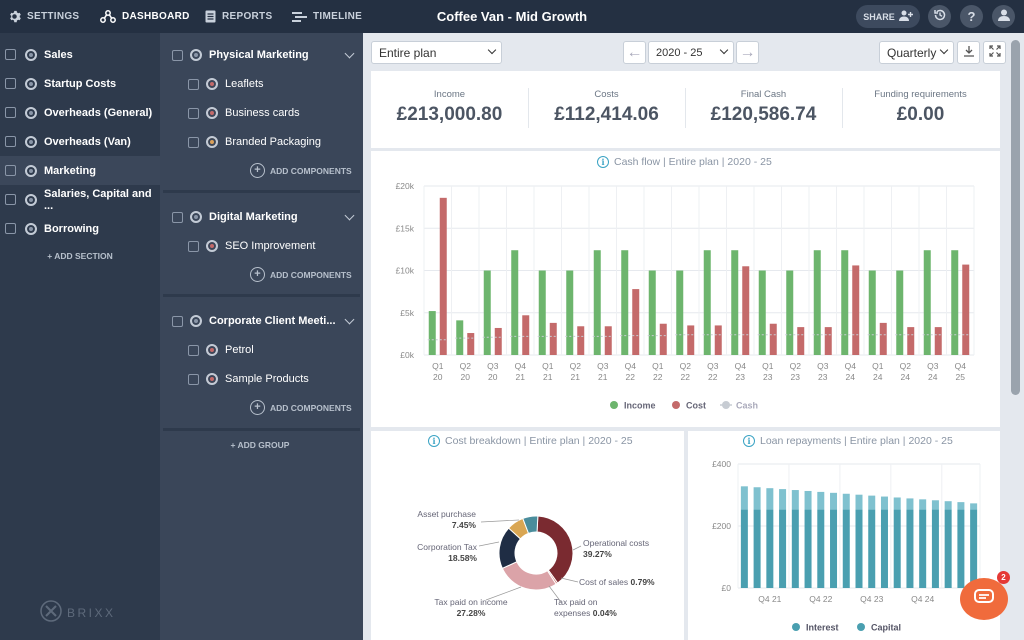  What do you see at coordinates (266, 84) in the screenshot?
I see `component-item: Leaflets` at bounding box center [266, 84].